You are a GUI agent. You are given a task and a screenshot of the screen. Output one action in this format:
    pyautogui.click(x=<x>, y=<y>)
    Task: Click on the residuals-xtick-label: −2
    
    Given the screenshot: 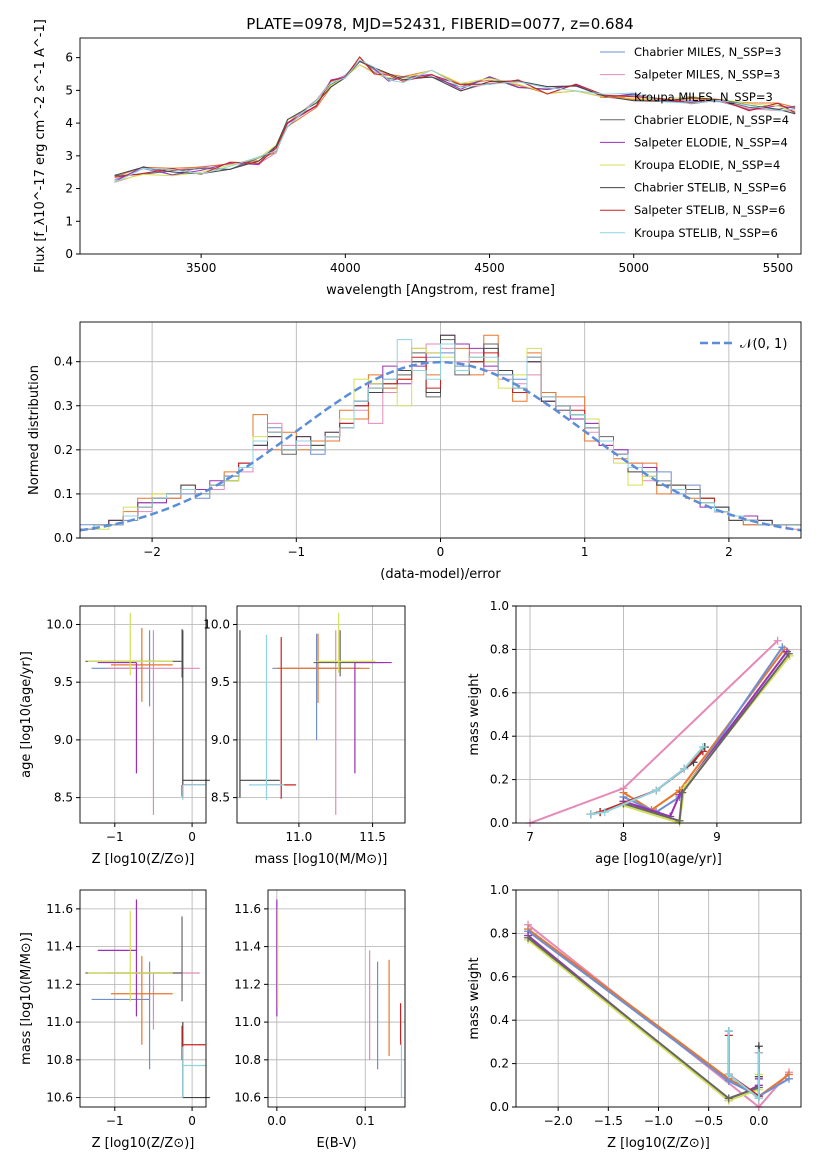 What is the action you would take?
    pyautogui.click(x=152, y=552)
    